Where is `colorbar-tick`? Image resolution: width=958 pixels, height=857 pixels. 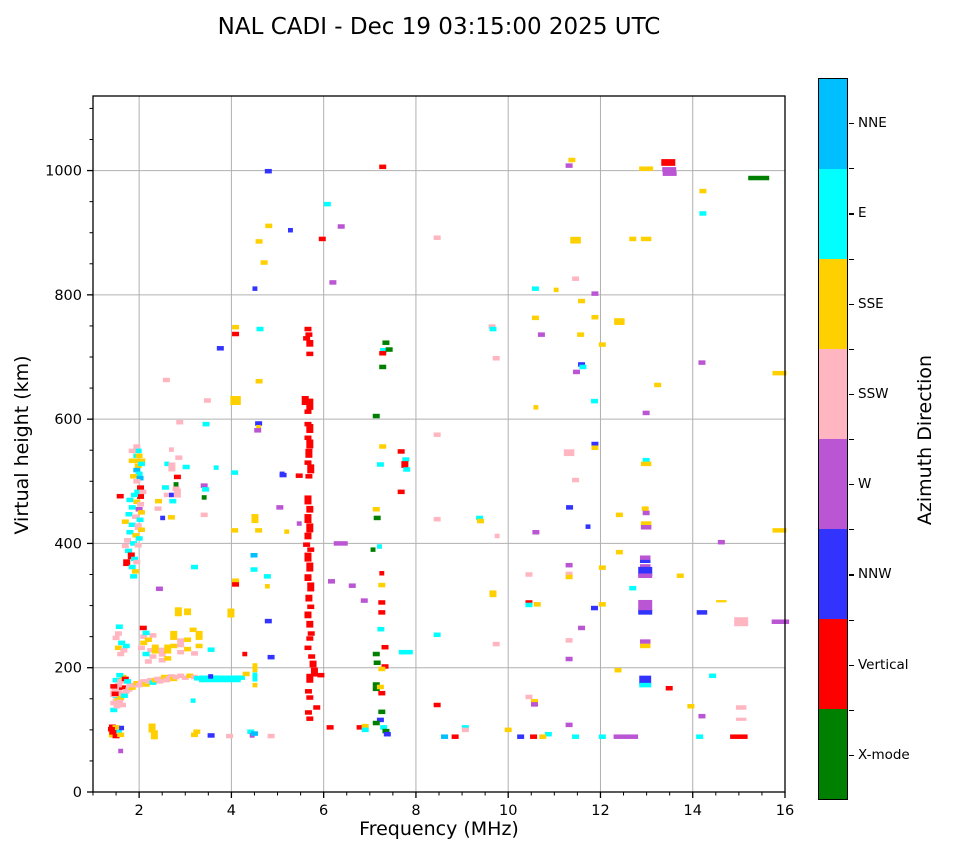 colorbar-tick is located at coordinates (851, 755).